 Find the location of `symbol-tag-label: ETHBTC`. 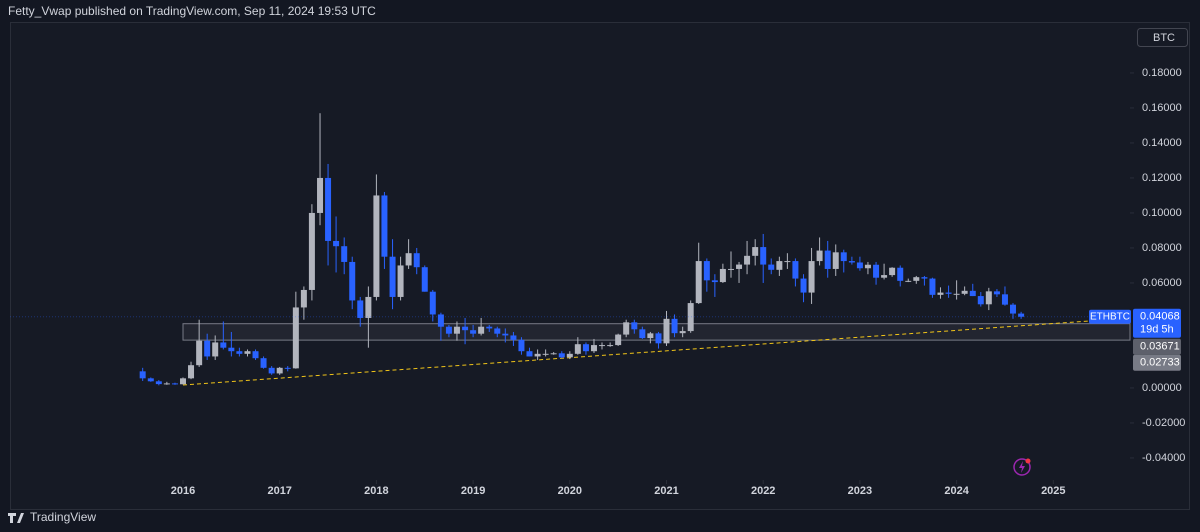

symbol-tag-label: ETHBTC is located at coordinates (1110, 316).